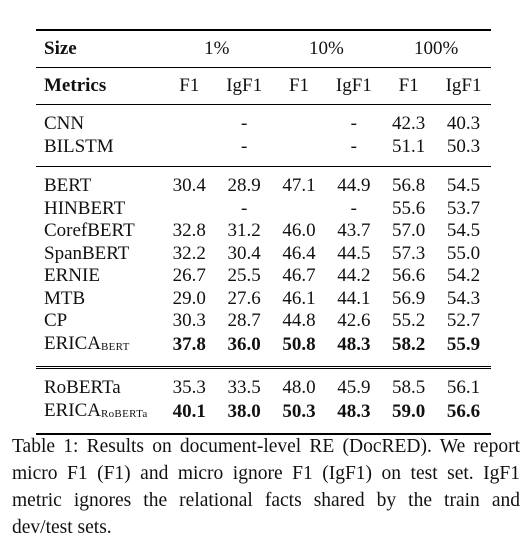 This screenshot has width=532, height=560. I want to click on table-row: BERT 30.4 28.9 47.1 44.9 56.8 54.5, so click(263, 182).